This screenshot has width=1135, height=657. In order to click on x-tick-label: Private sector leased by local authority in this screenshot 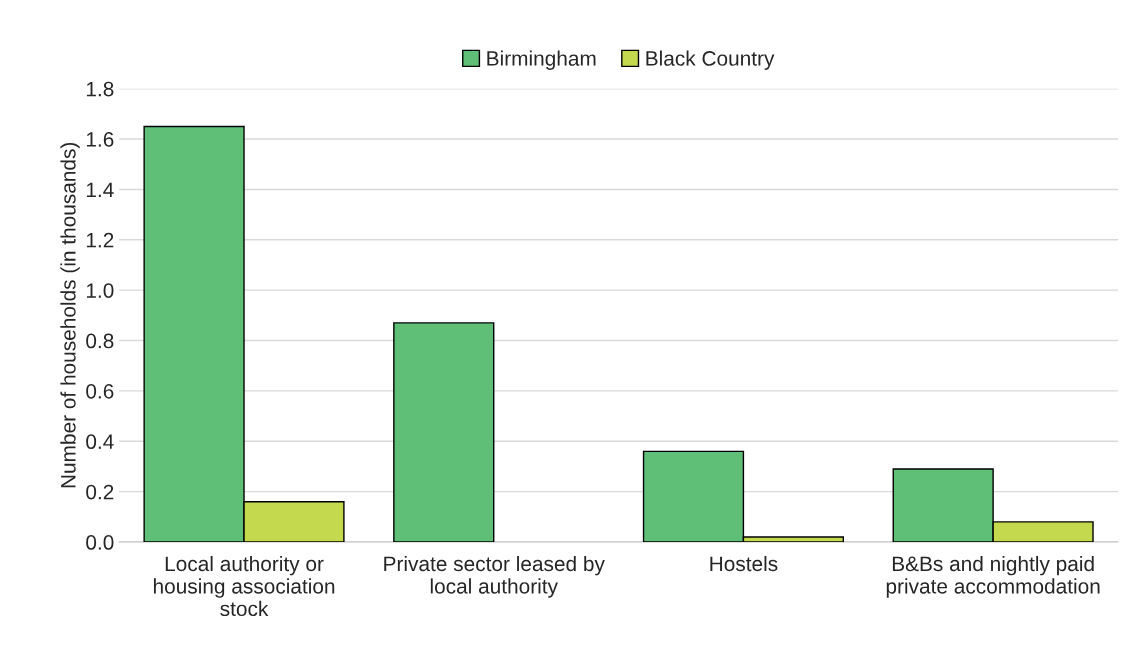, I will do `click(494, 576)`.